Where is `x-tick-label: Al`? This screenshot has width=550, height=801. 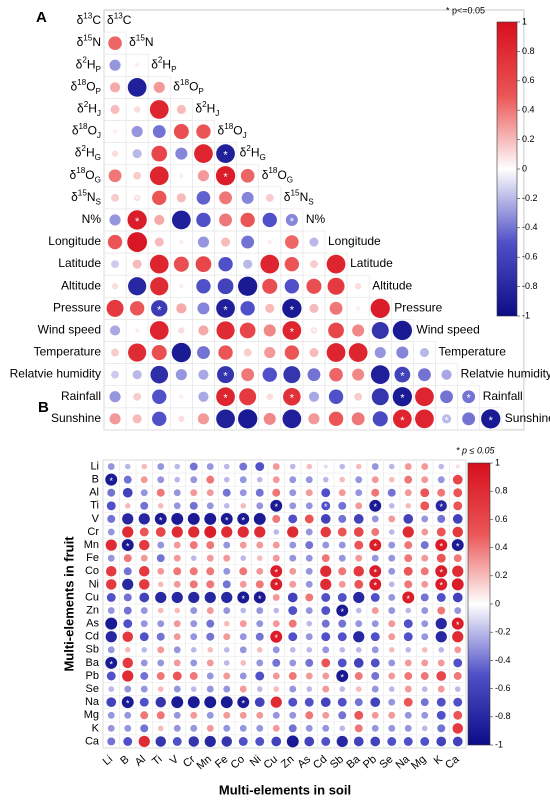 x-tick-label: Al is located at coordinates (140, 760).